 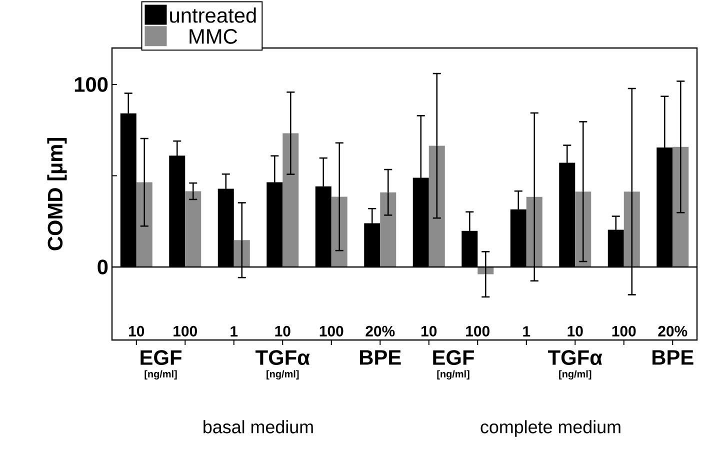 What do you see at coordinates (57, 194) in the screenshot?
I see `y-axis-title: COMD [µm]` at bounding box center [57, 194].